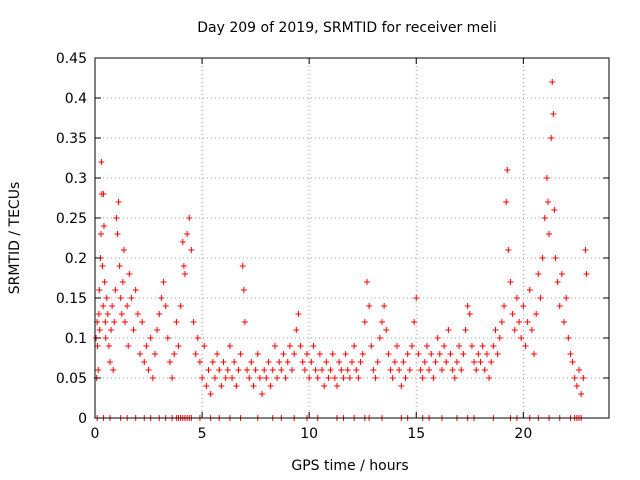 This screenshot has height=480, width=640. I want to click on y-tick-label: 0.2, so click(76, 259).